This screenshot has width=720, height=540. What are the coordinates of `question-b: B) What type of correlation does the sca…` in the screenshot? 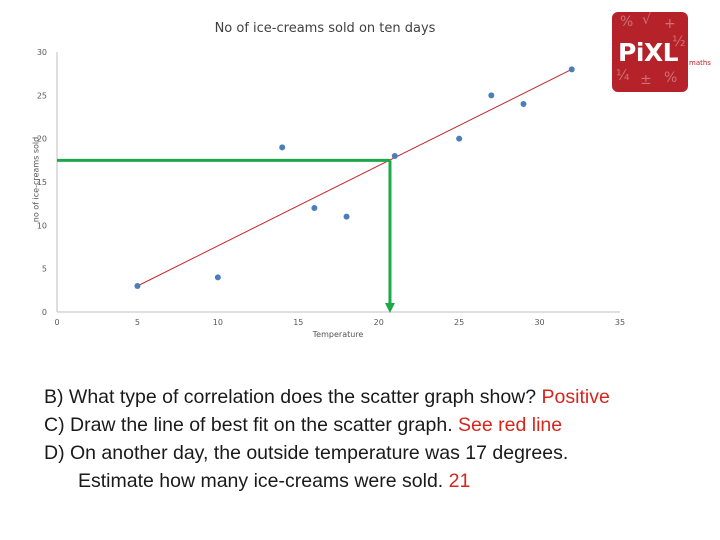 It's located at (327, 397).